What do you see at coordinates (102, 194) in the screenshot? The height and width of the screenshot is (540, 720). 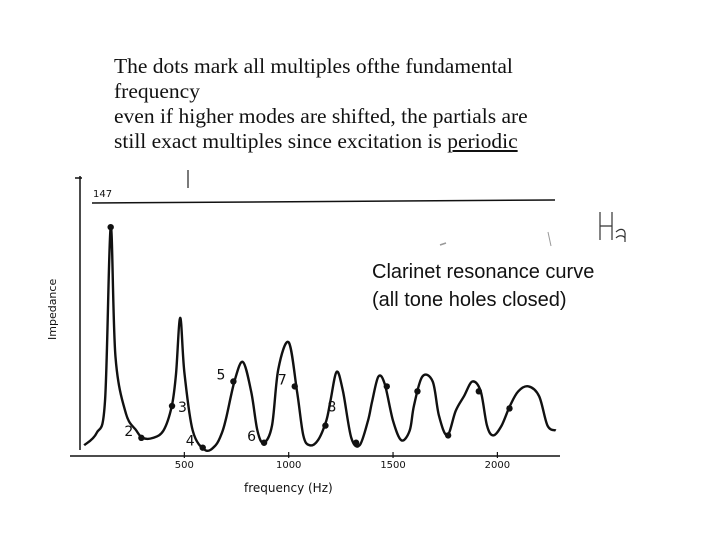 I see `y-axis-tick-label: 147` at bounding box center [102, 194].